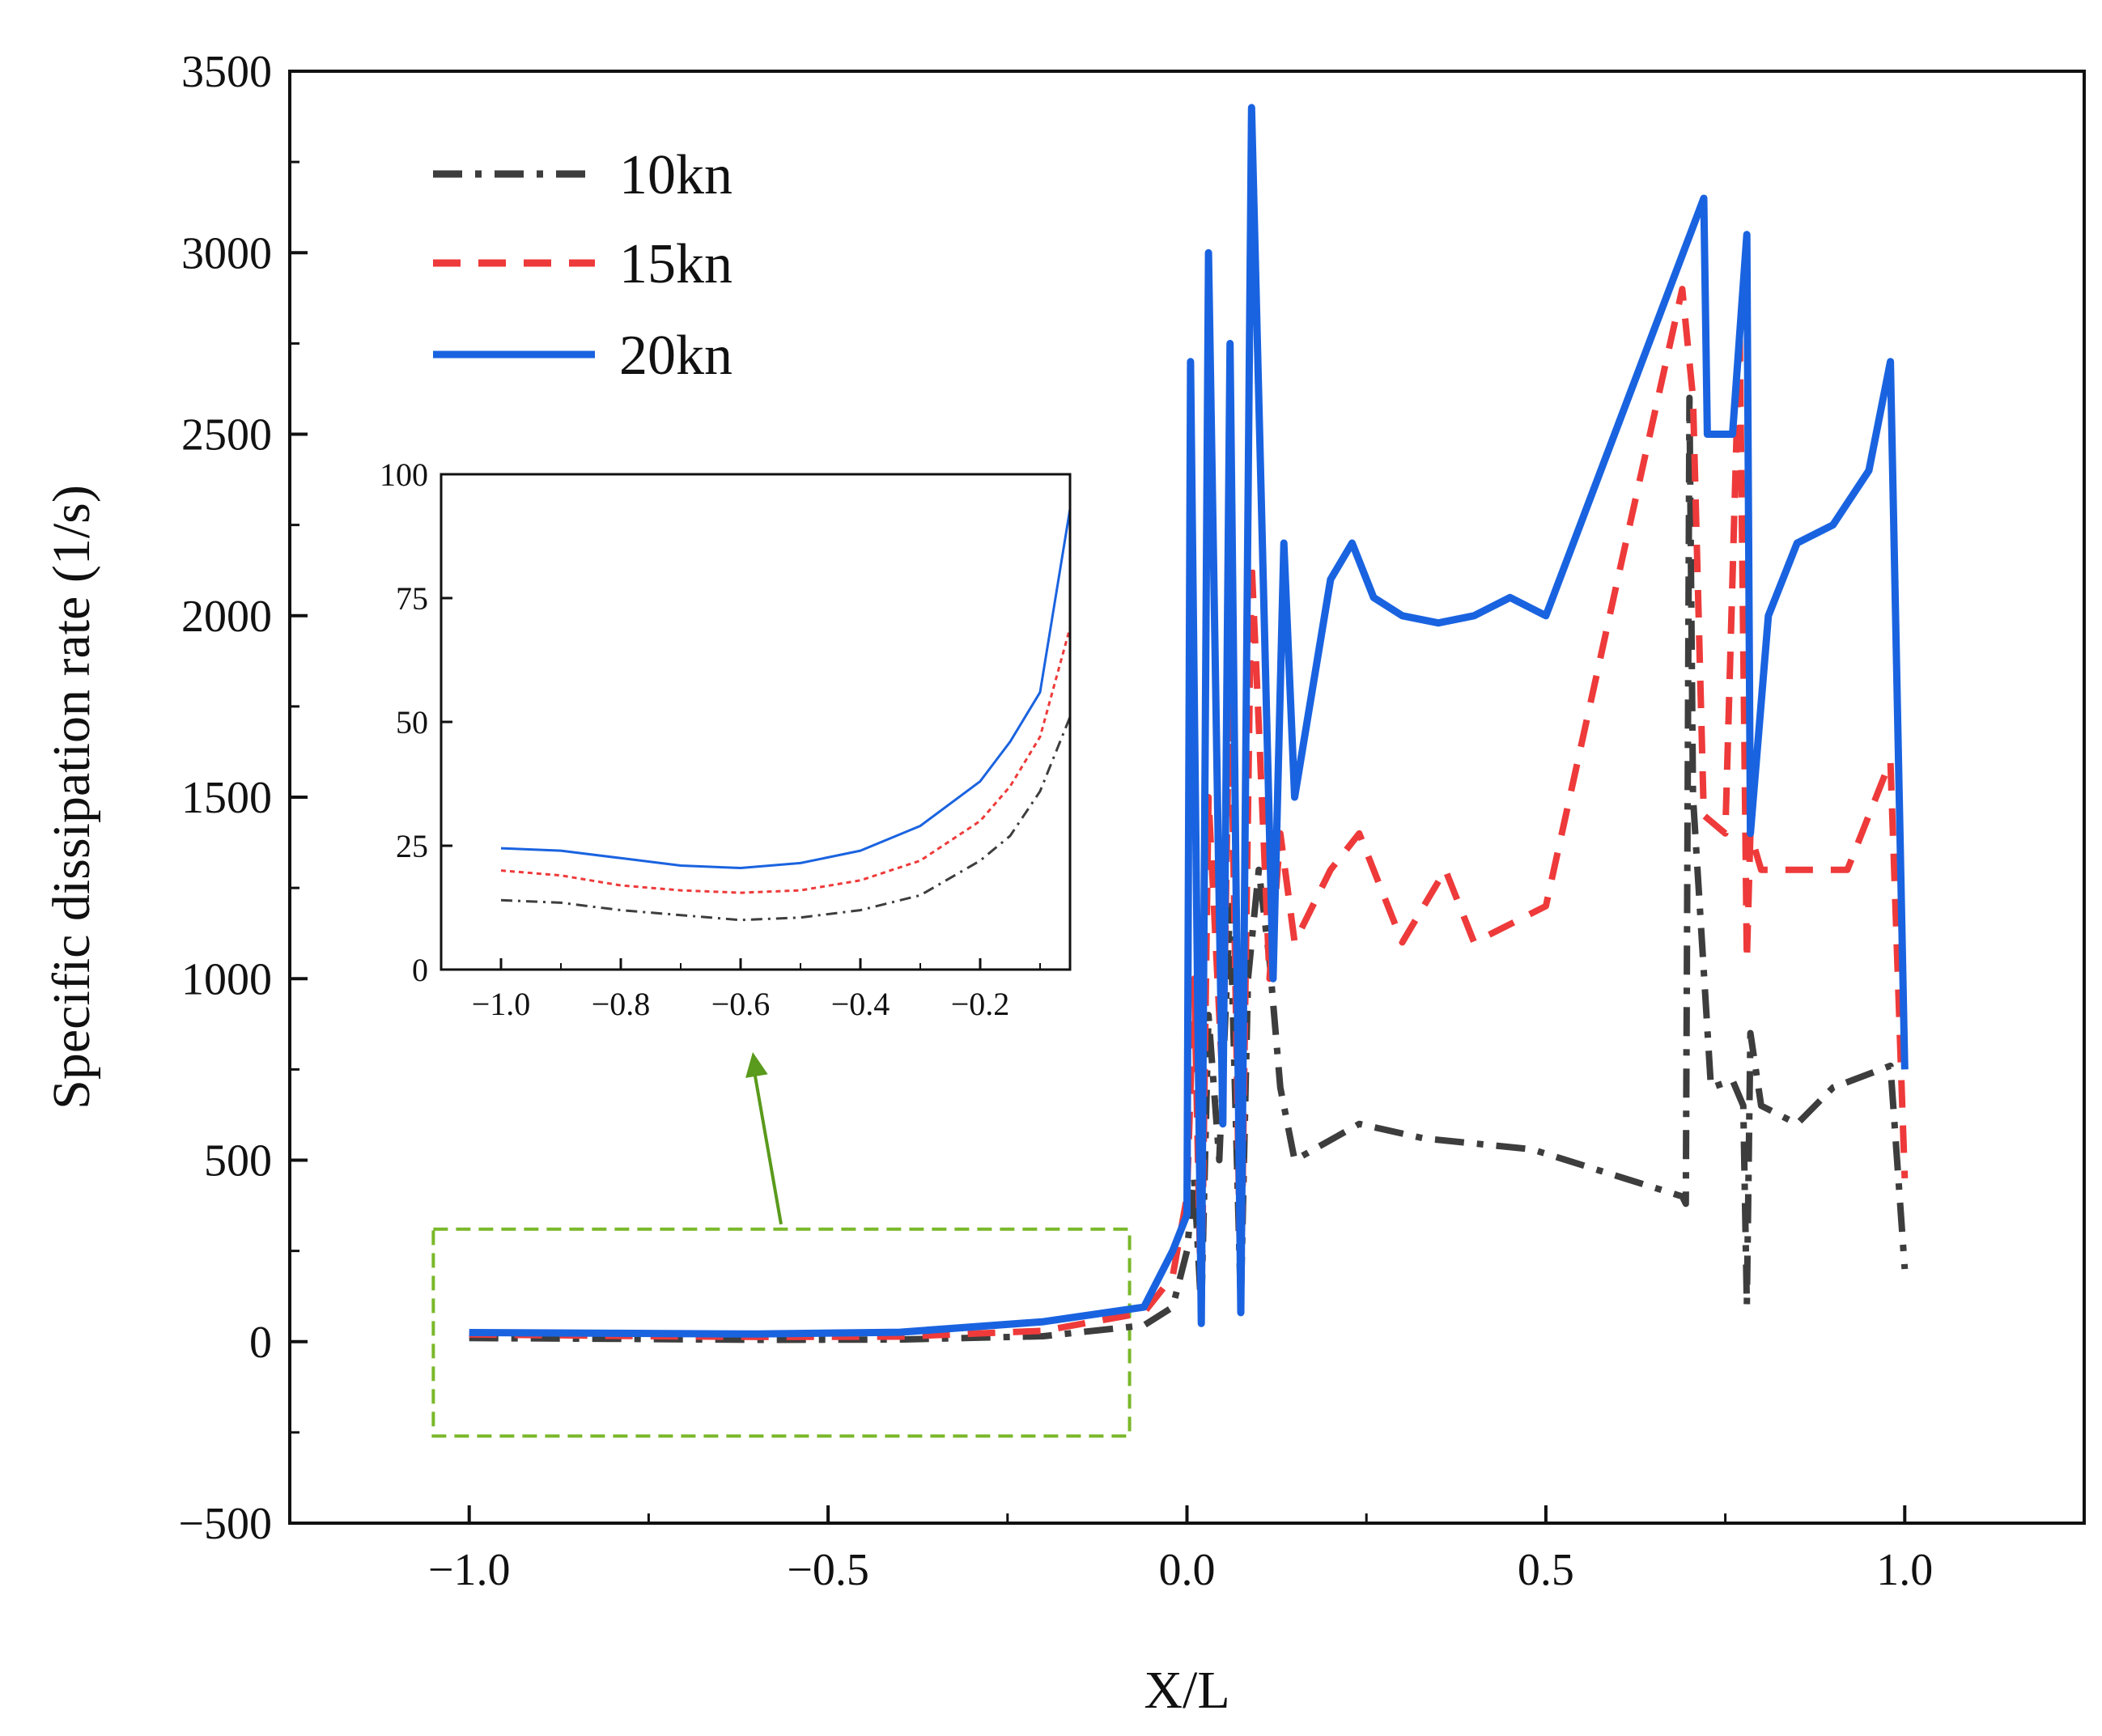 Image resolution: width=2102 pixels, height=1736 pixels. Describe the element at coordinates (469, 1570) in the screenshot. I see `x-tick-label: −1.0` at that location.